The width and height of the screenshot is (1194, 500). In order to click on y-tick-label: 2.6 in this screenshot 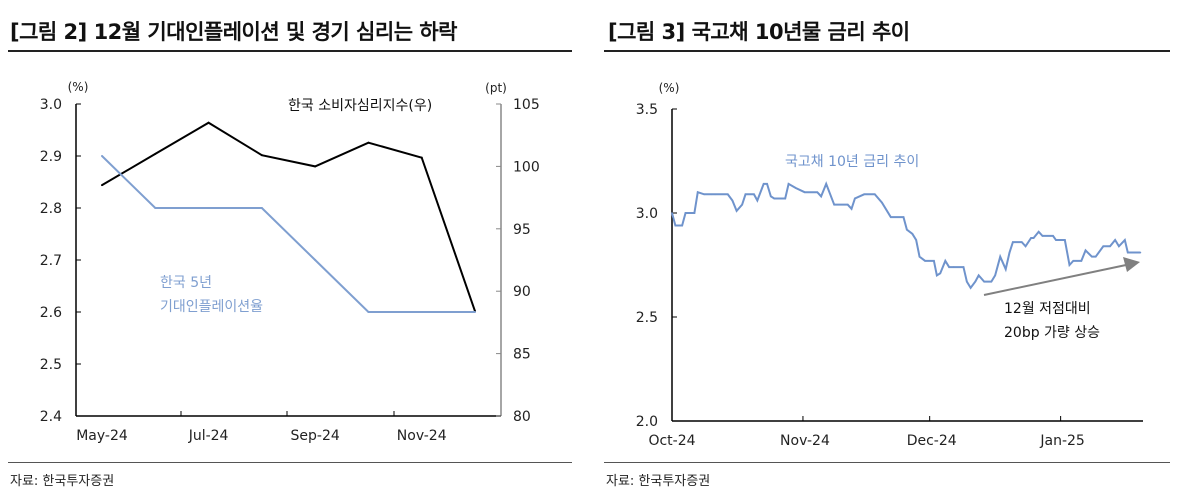, I will do `click(51, 313)`.